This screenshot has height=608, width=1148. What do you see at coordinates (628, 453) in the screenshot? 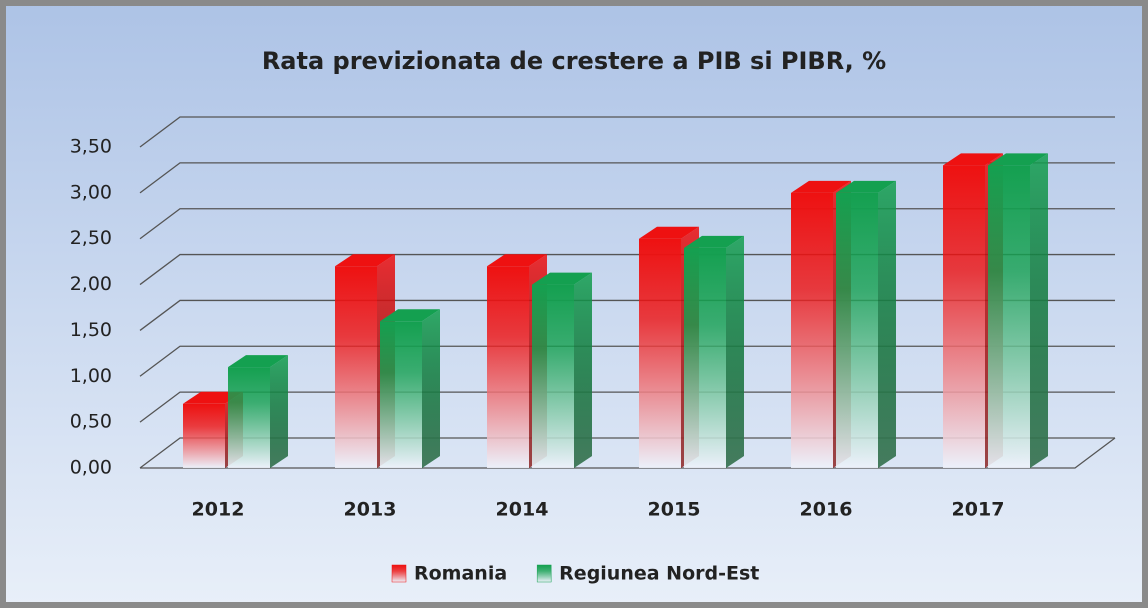
I see `floor-edge` at bounding box center [628, 453].